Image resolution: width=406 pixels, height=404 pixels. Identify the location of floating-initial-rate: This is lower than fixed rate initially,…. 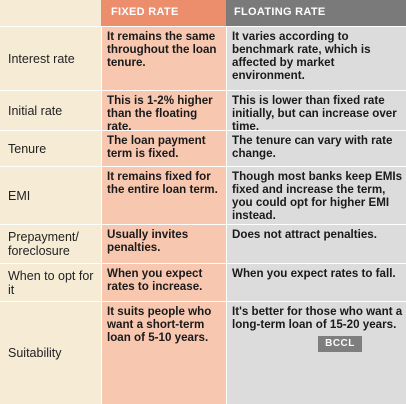
(316, 110).